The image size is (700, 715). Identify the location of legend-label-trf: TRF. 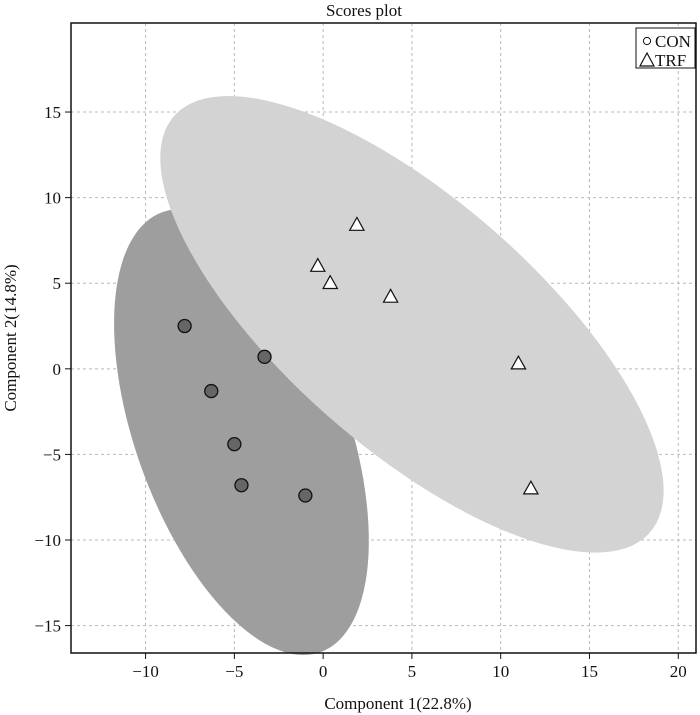
(670, 60).